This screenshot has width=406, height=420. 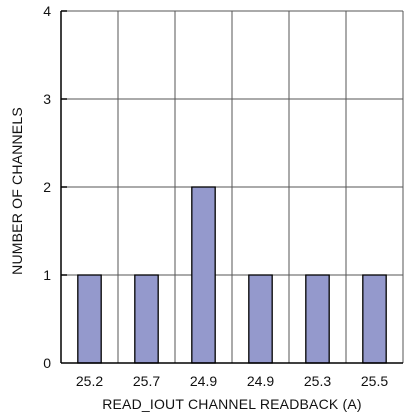 I want to click on y-tick-label: 2, so click(x=47, y=187).